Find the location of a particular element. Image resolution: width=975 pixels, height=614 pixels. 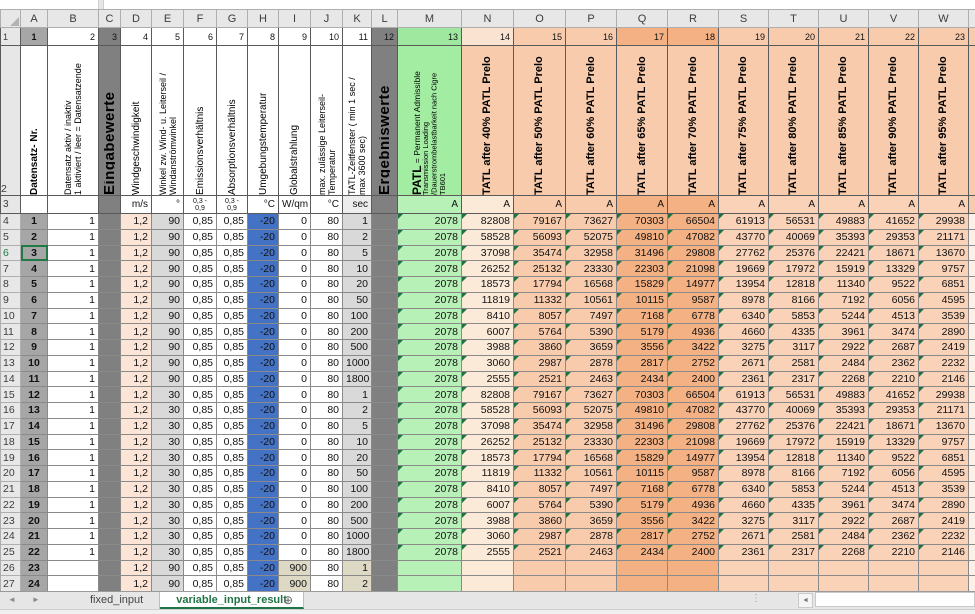

cell-V21: 4513 is located at coordinates (894, 489).